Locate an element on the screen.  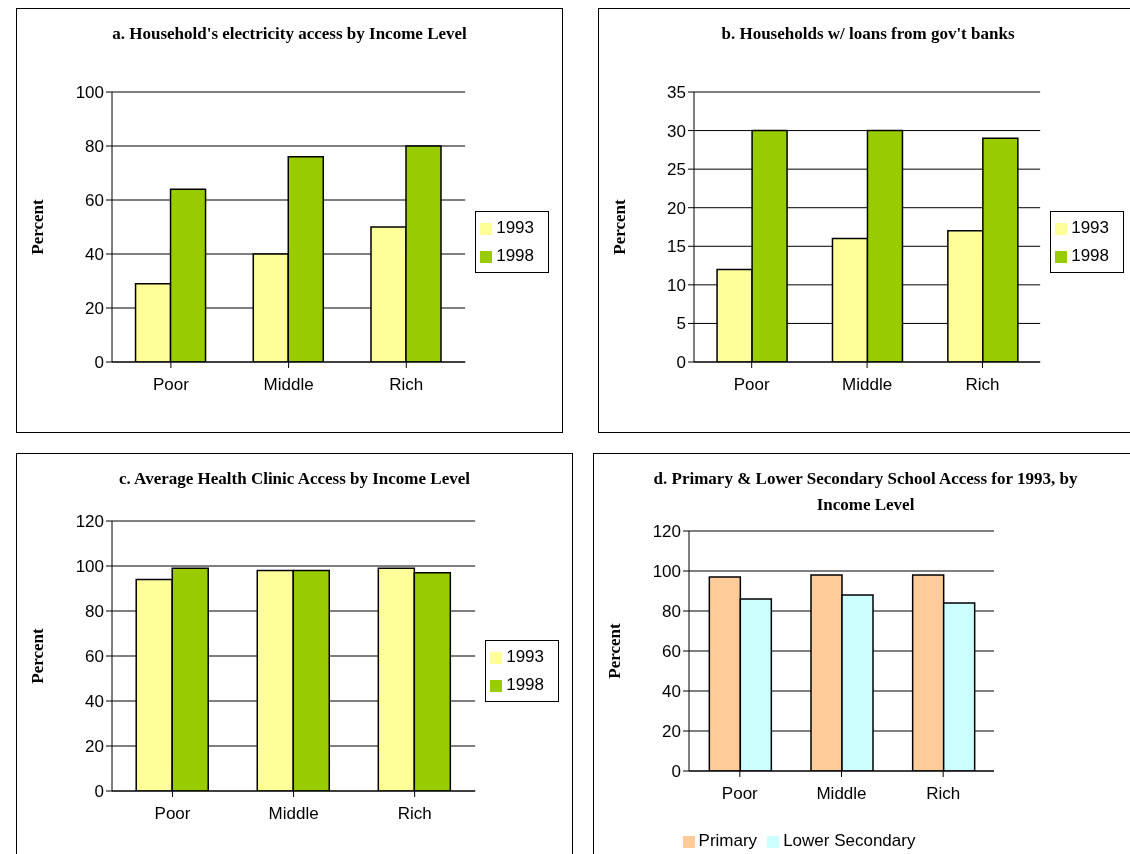
legend-label: Primary is located at coordinates (728, 840).